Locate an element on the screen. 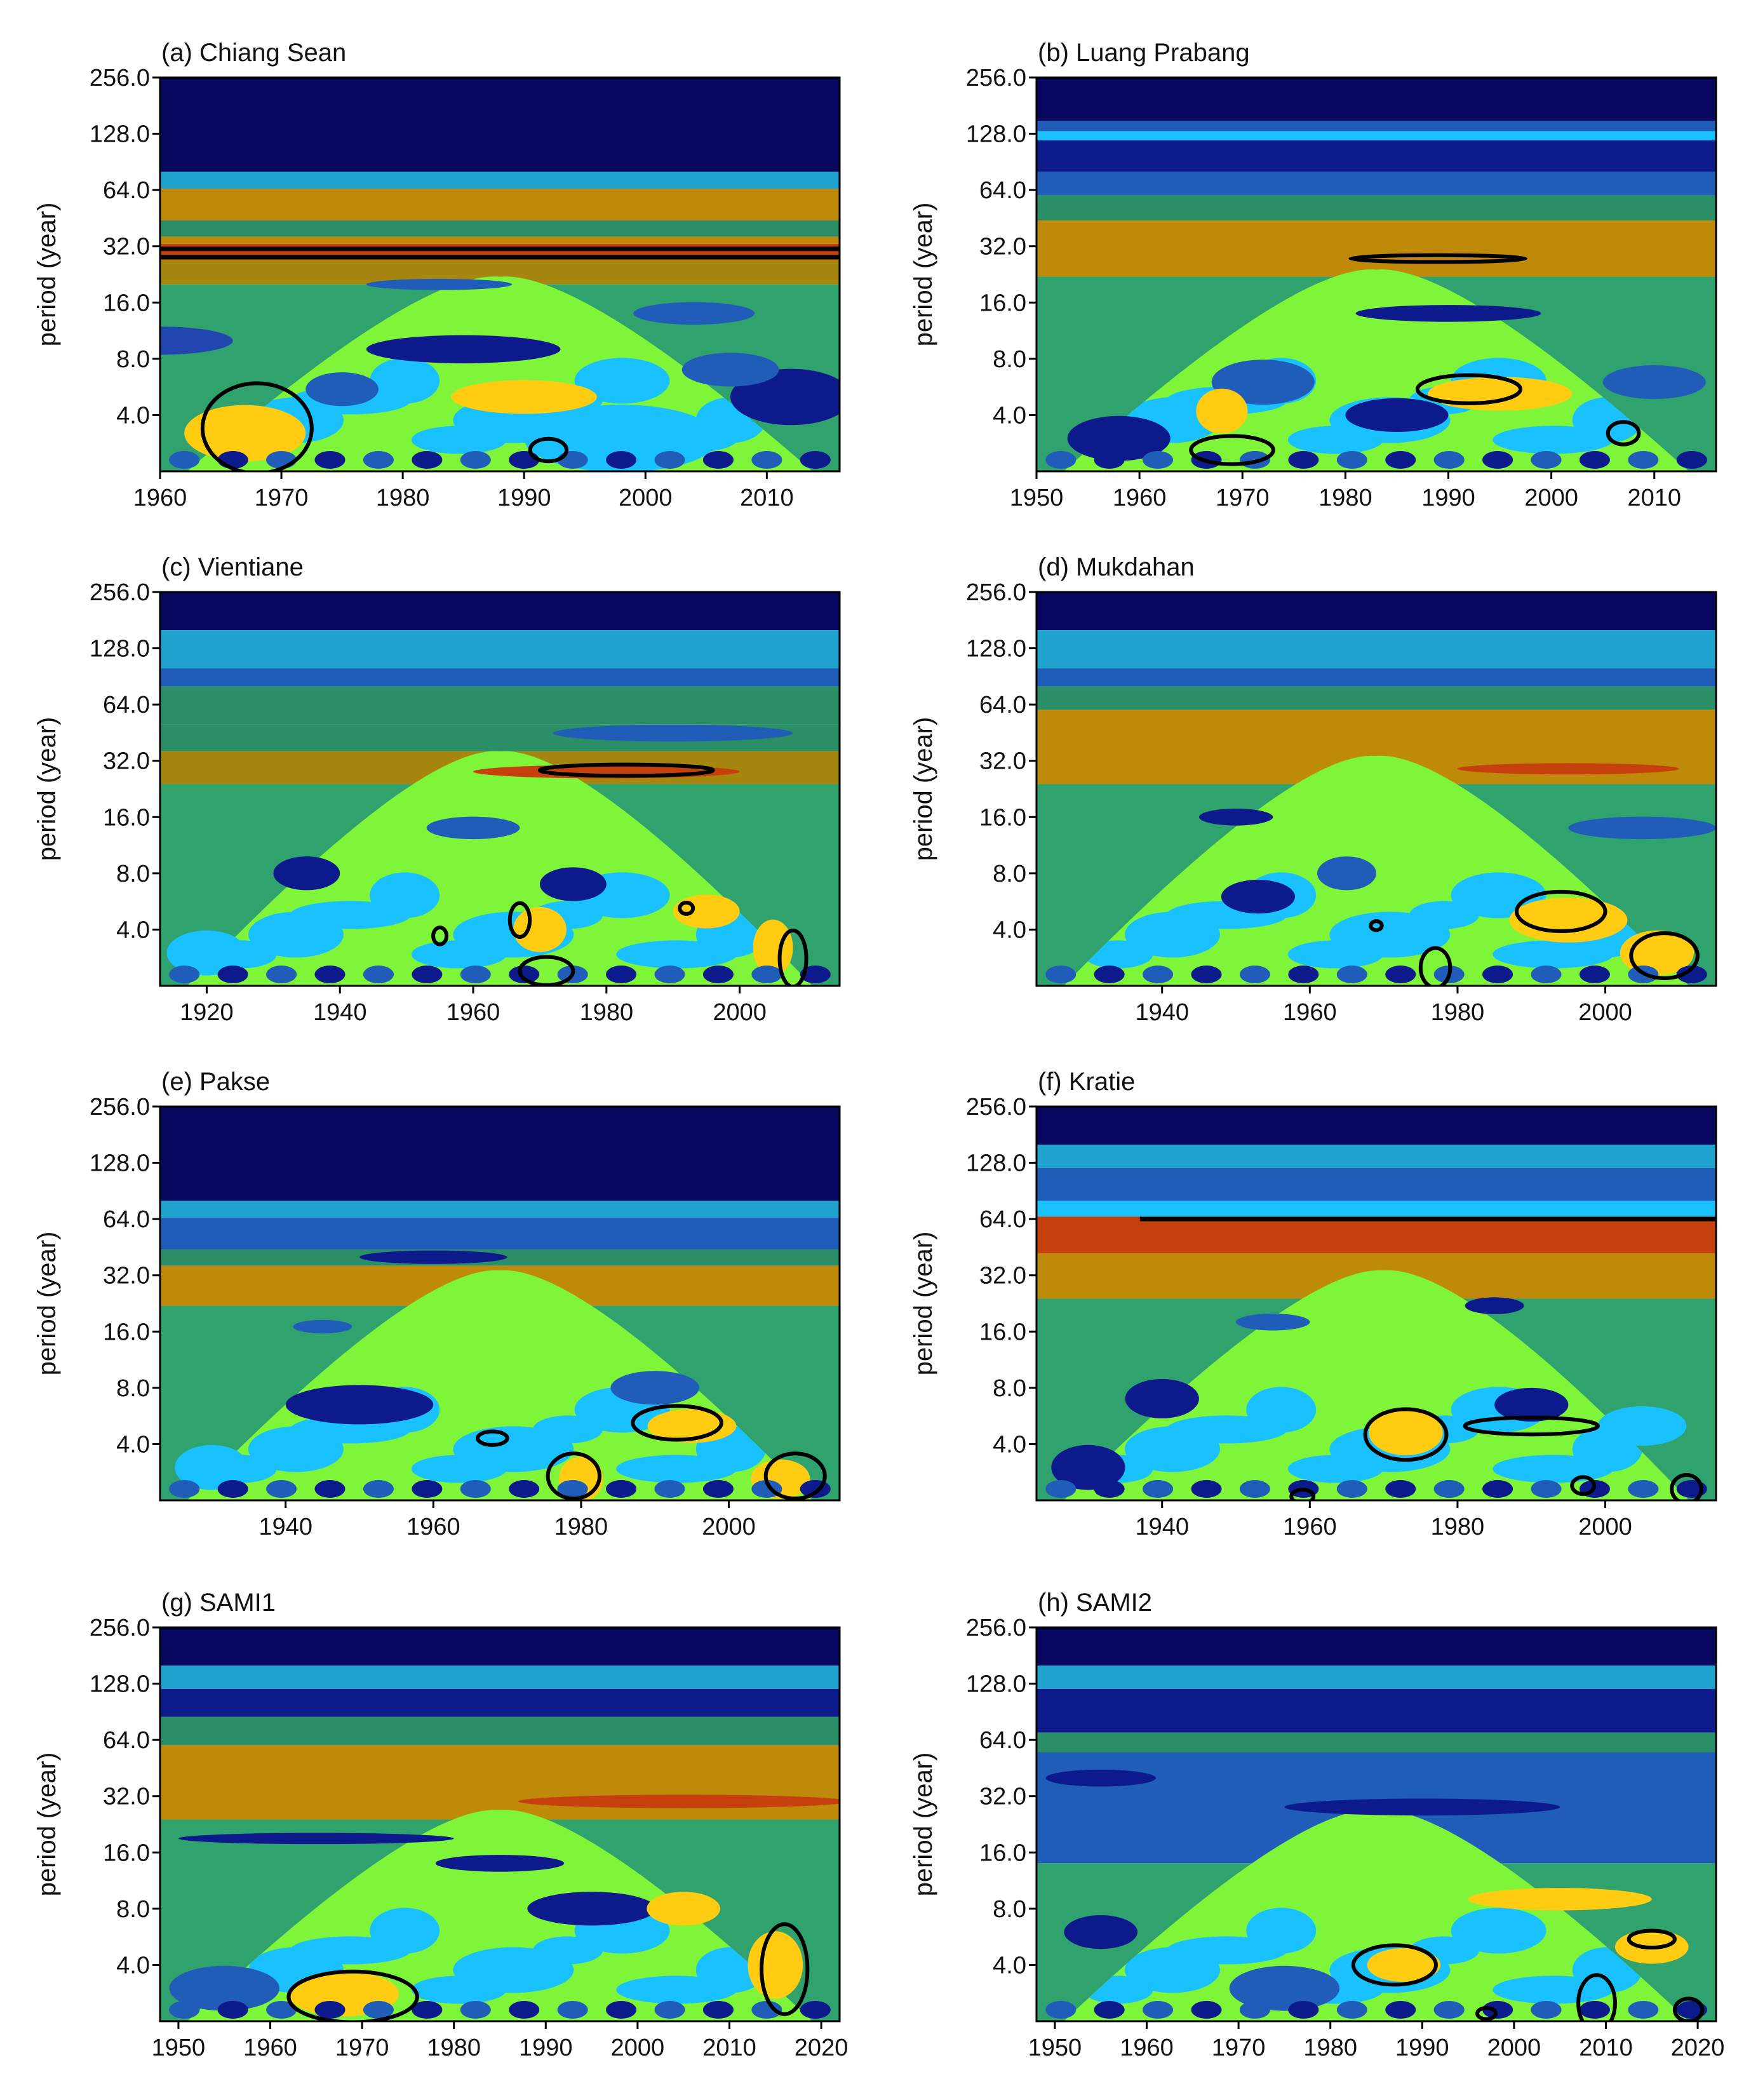 This screenshot has width=1751, height=2100. x-tick-label: 1920 is located at coordinates (207, 1012).